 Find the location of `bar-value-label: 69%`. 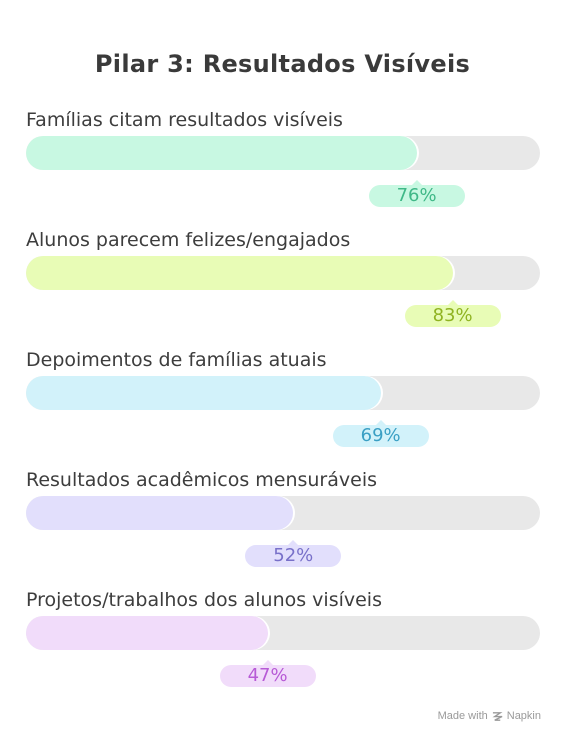

bar-value-label: 69% is located at coordinates (380, 433).